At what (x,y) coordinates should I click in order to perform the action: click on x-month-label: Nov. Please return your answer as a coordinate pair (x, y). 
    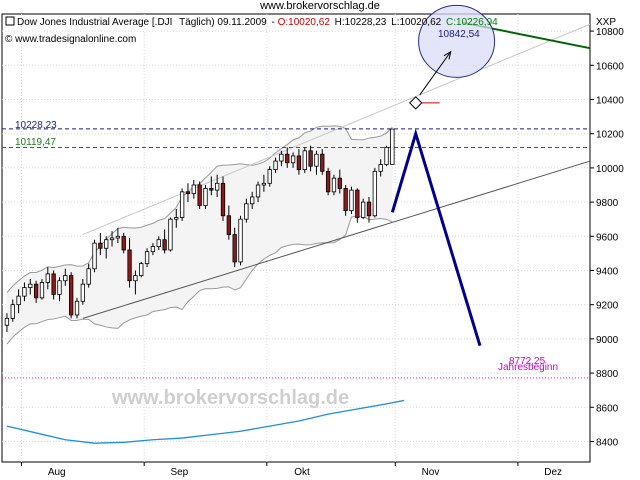
    Looking at the image, I should click on (431, 472).